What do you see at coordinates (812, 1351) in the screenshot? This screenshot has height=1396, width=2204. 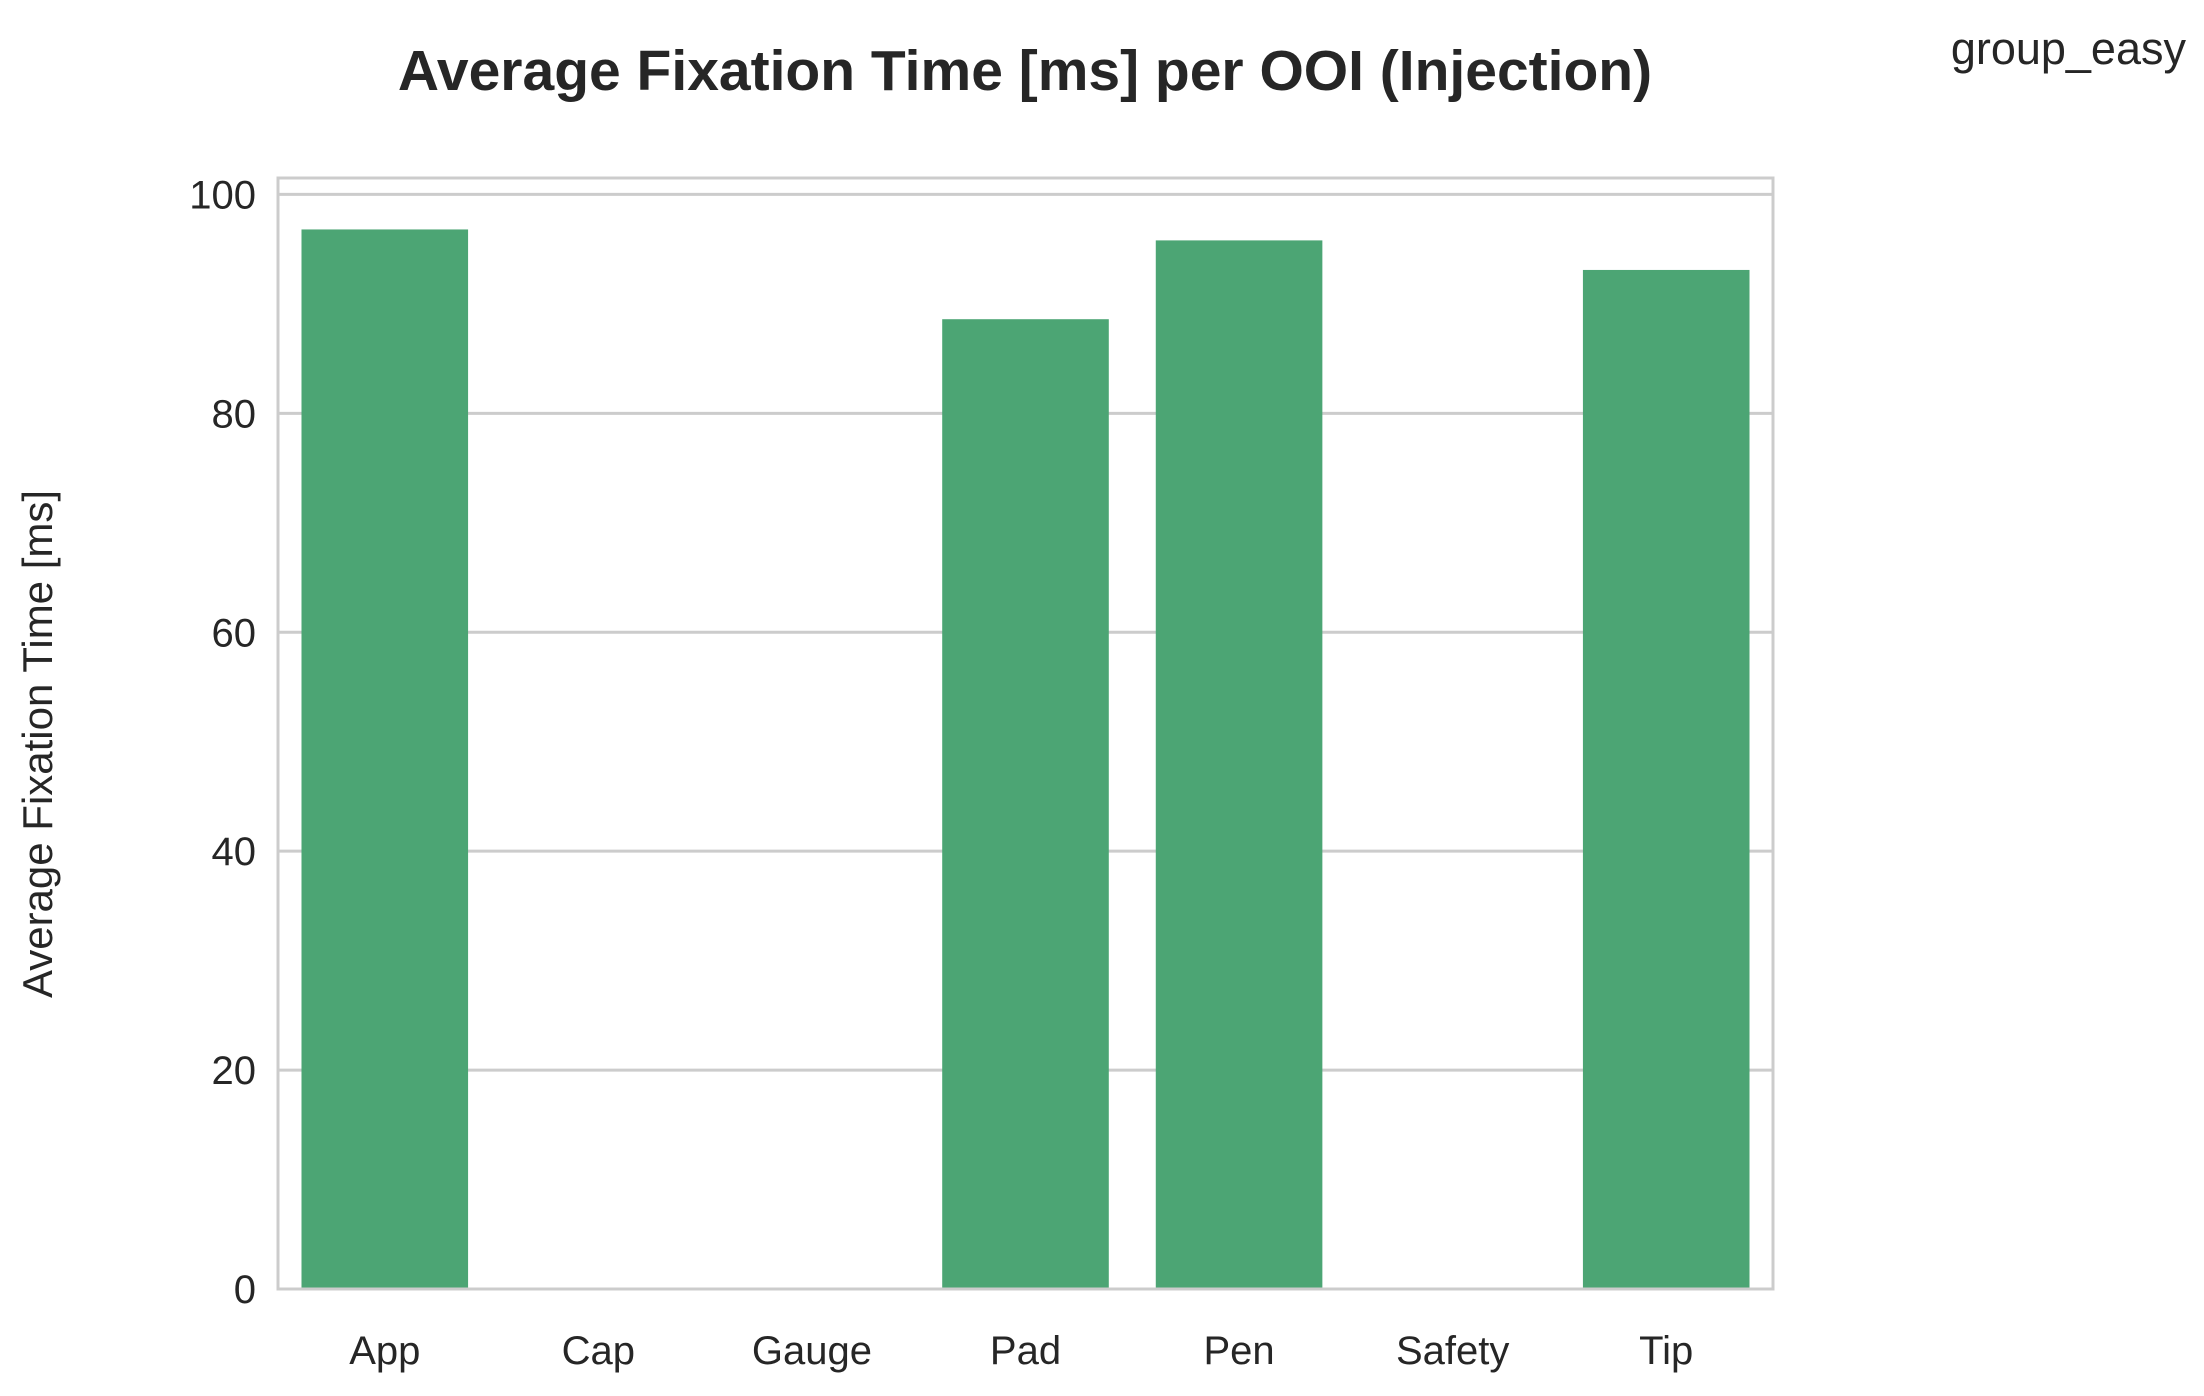 I see `x-tick-label-gauge: Gauge` at bounding box center [812, 1351].